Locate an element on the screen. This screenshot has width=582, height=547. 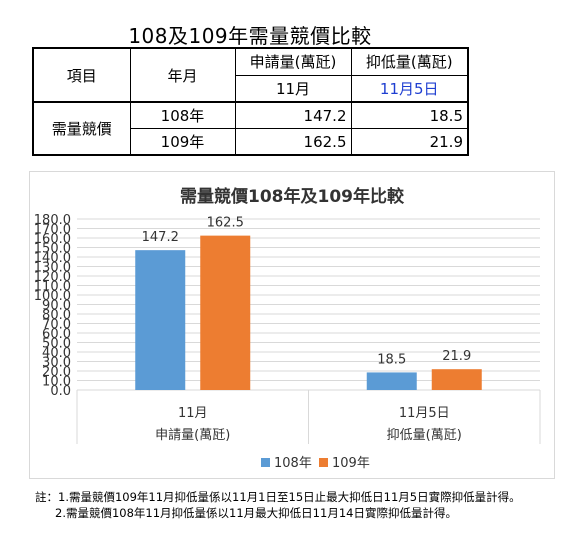
row-lower-109: 21.9 is located at coordinates (409, 142).